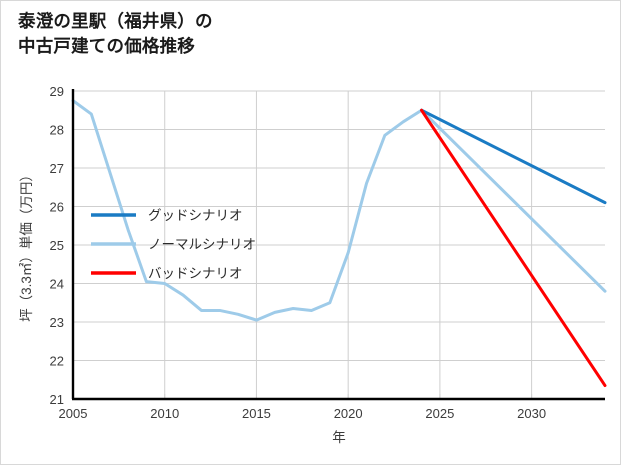  What do you see at coordinates (513, 156) in the screenshot?
I see `series-line-good` at bounding box center [513, 156].